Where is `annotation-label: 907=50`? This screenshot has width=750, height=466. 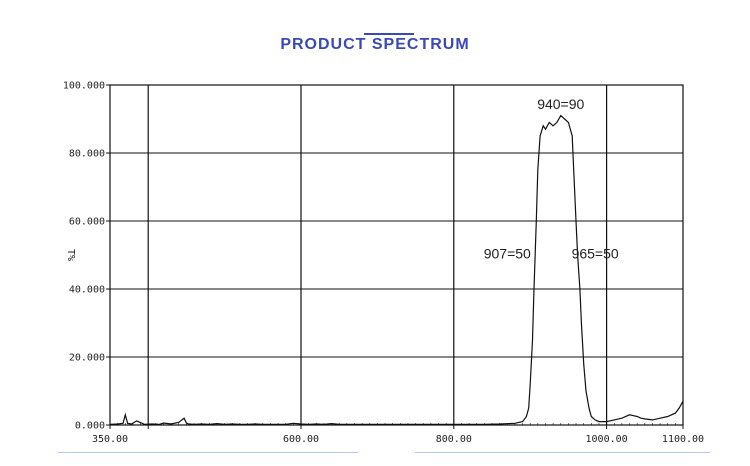 annotation-label: 907=50 is located at coordinates (507, 253).